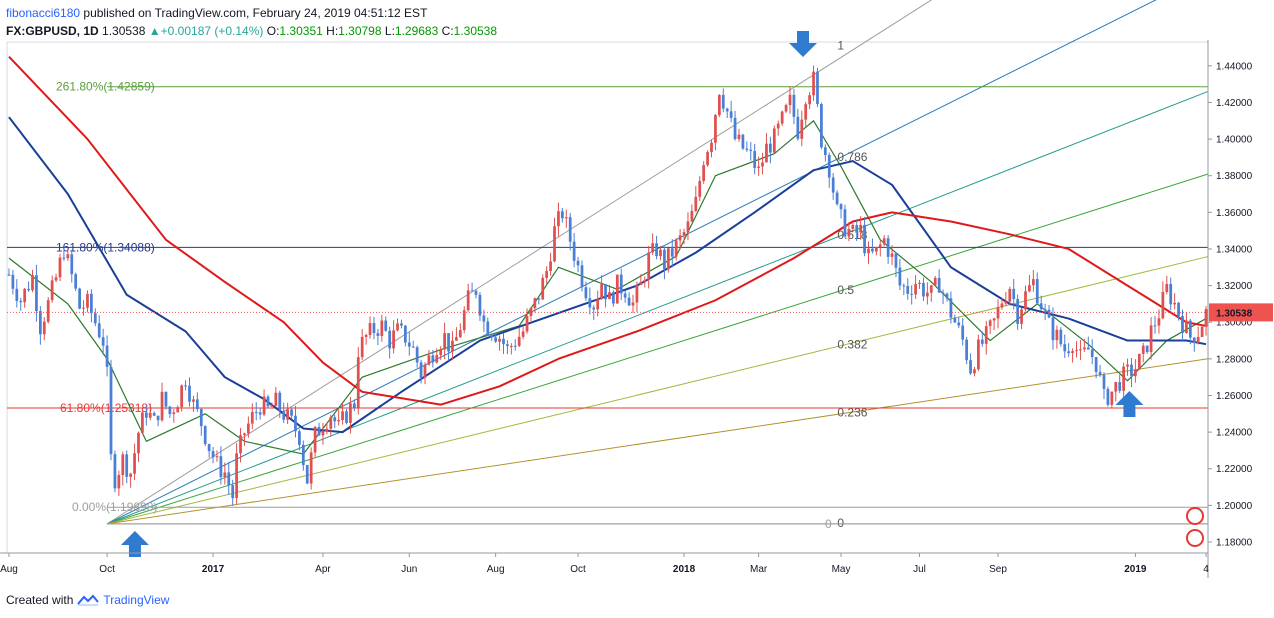  What do you see at coordinates (1234, 543) in the screenshot?
I see `y-tick-label: 1.18000` at bounding box center [1234, 543].